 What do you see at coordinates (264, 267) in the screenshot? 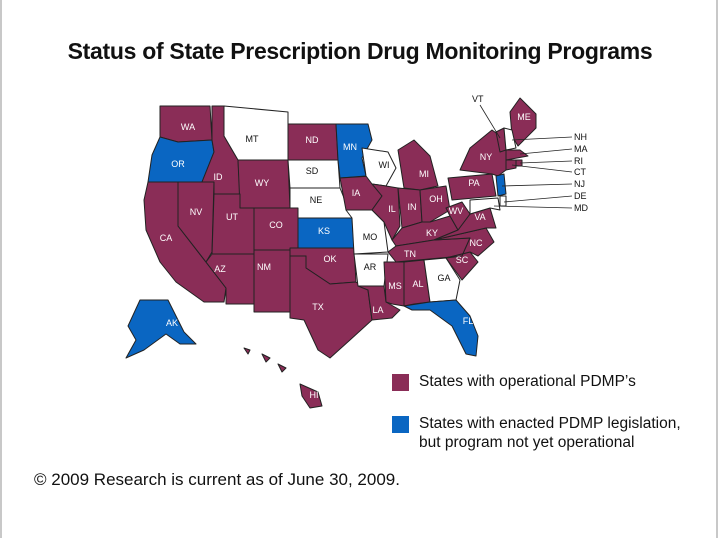
I see `state-label-nm: NM` at bounding box center [264, 267].